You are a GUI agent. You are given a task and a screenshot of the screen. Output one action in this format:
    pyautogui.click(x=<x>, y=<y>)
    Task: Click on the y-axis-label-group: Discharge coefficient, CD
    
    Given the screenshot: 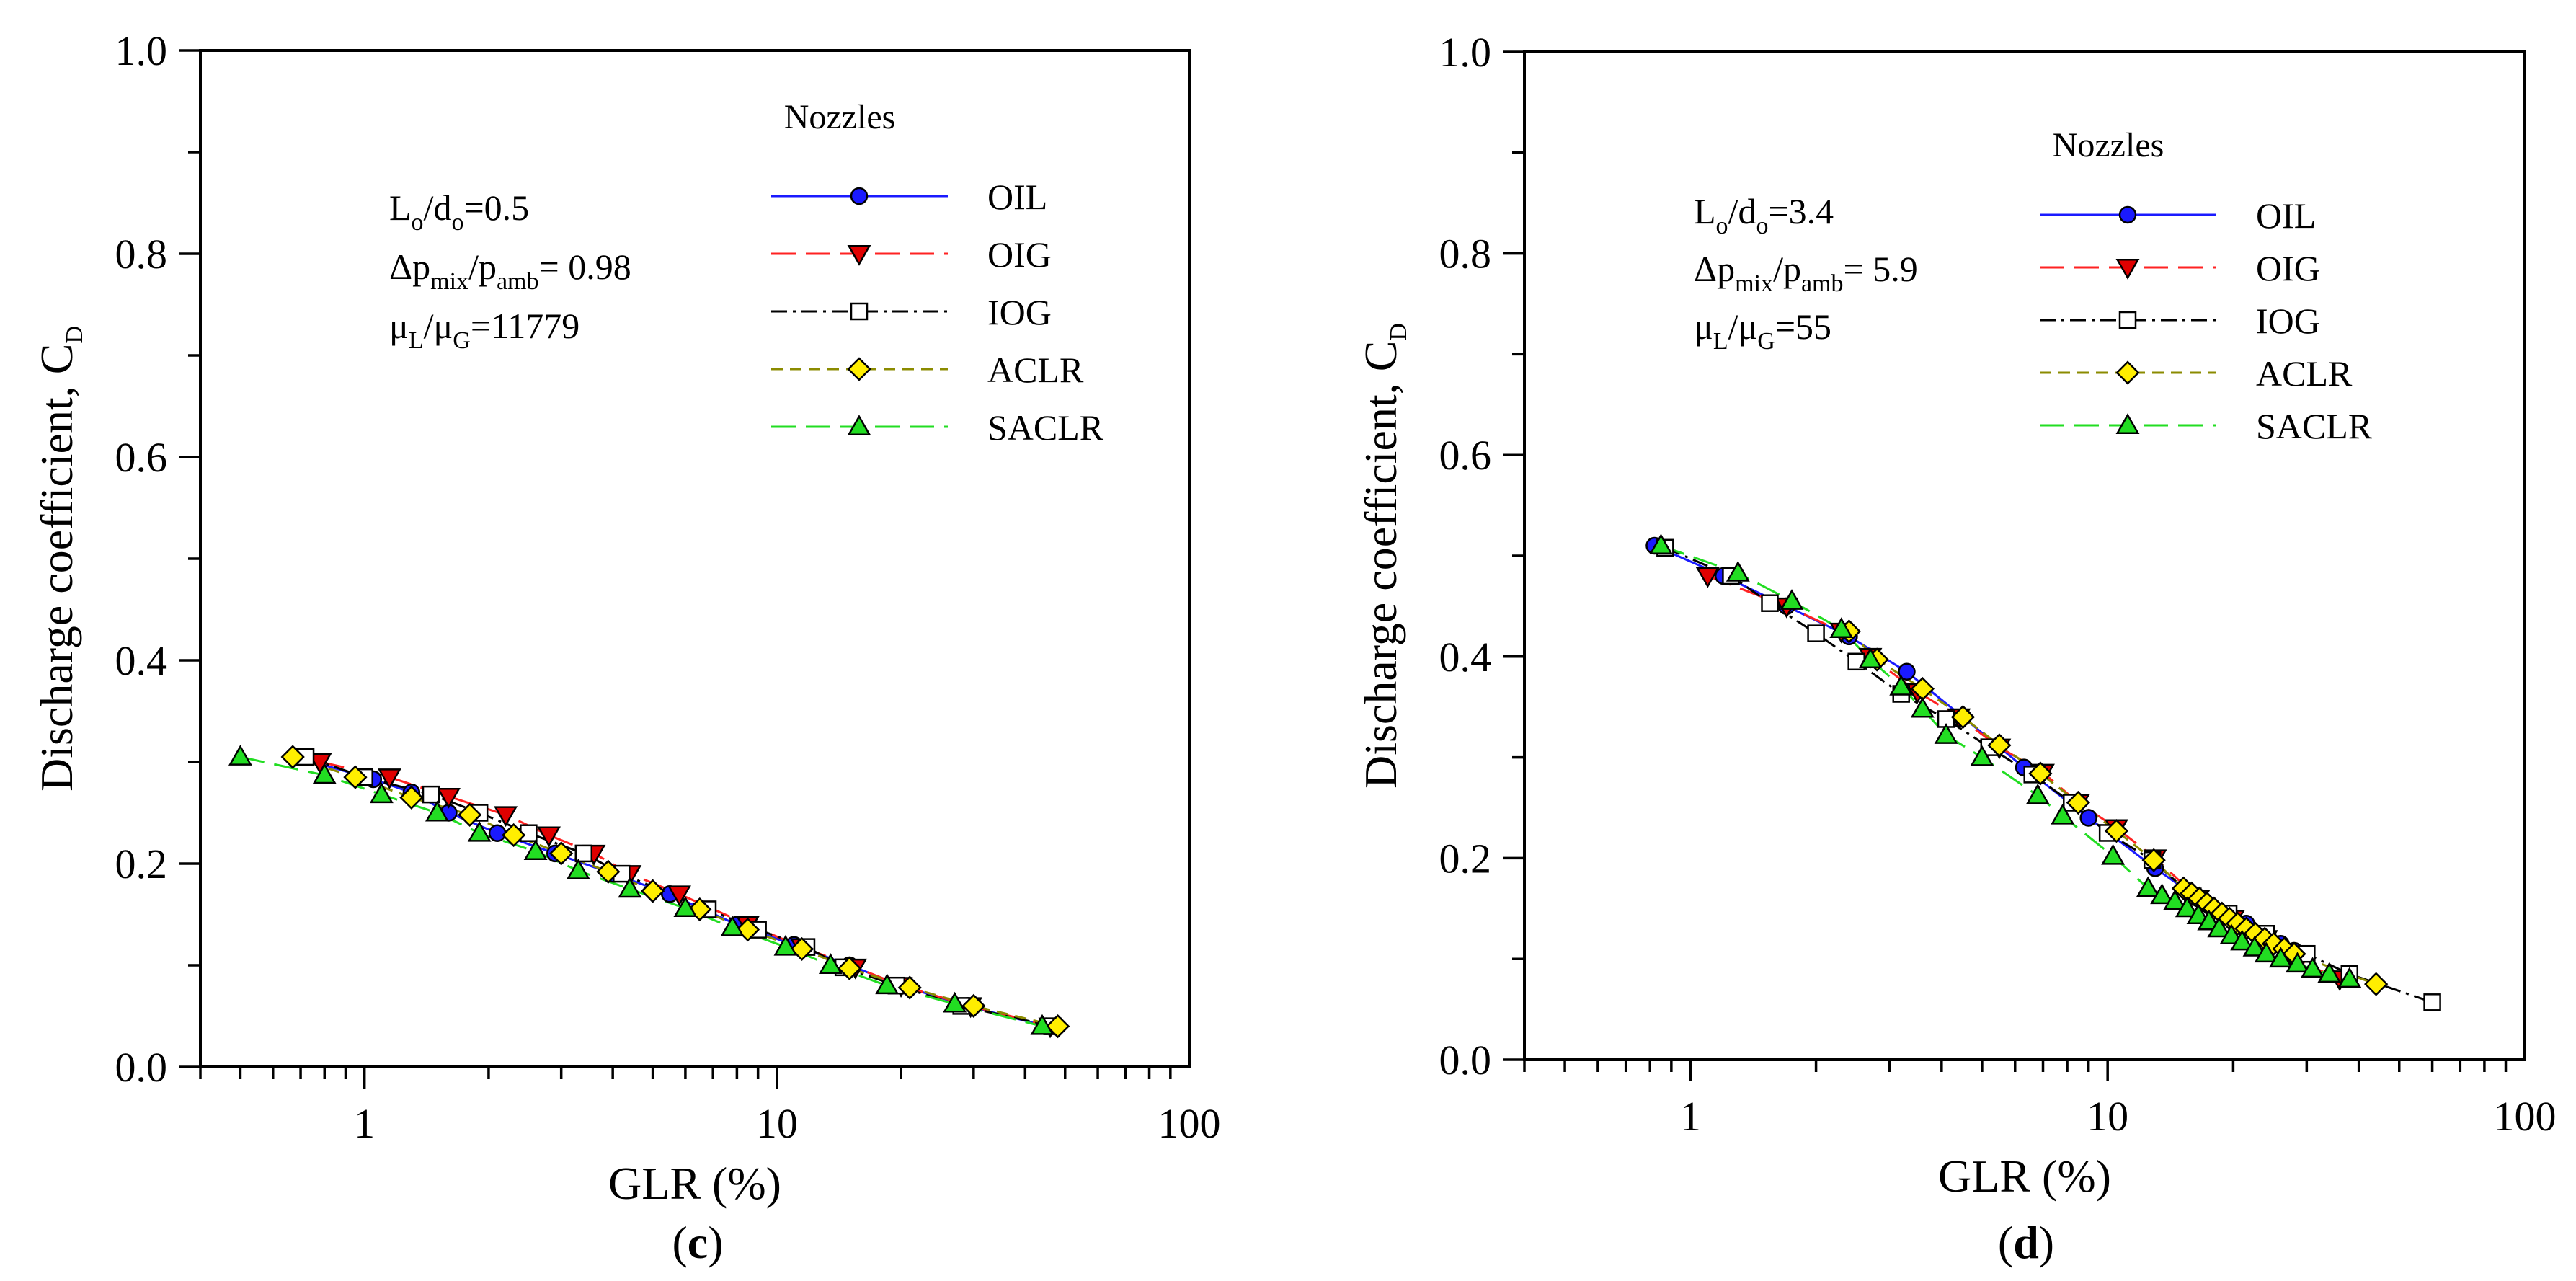 What is the action you would take?
    pyautogui.click(x=1383, y=556)
    